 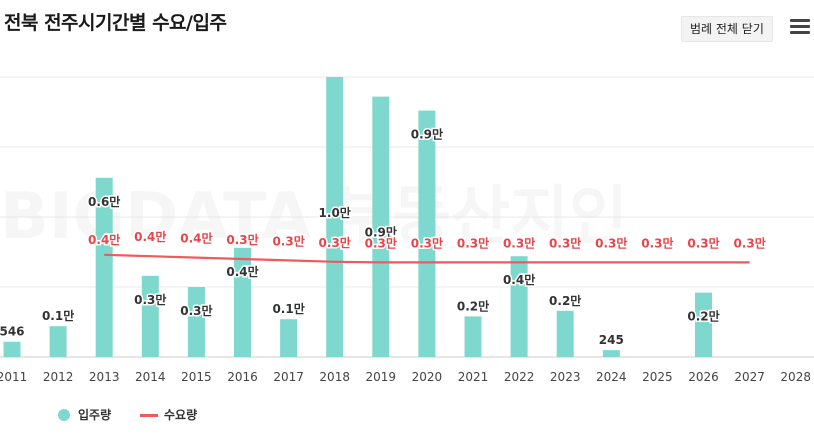 I want to click on bar-2020, so click(x=427, y=233).